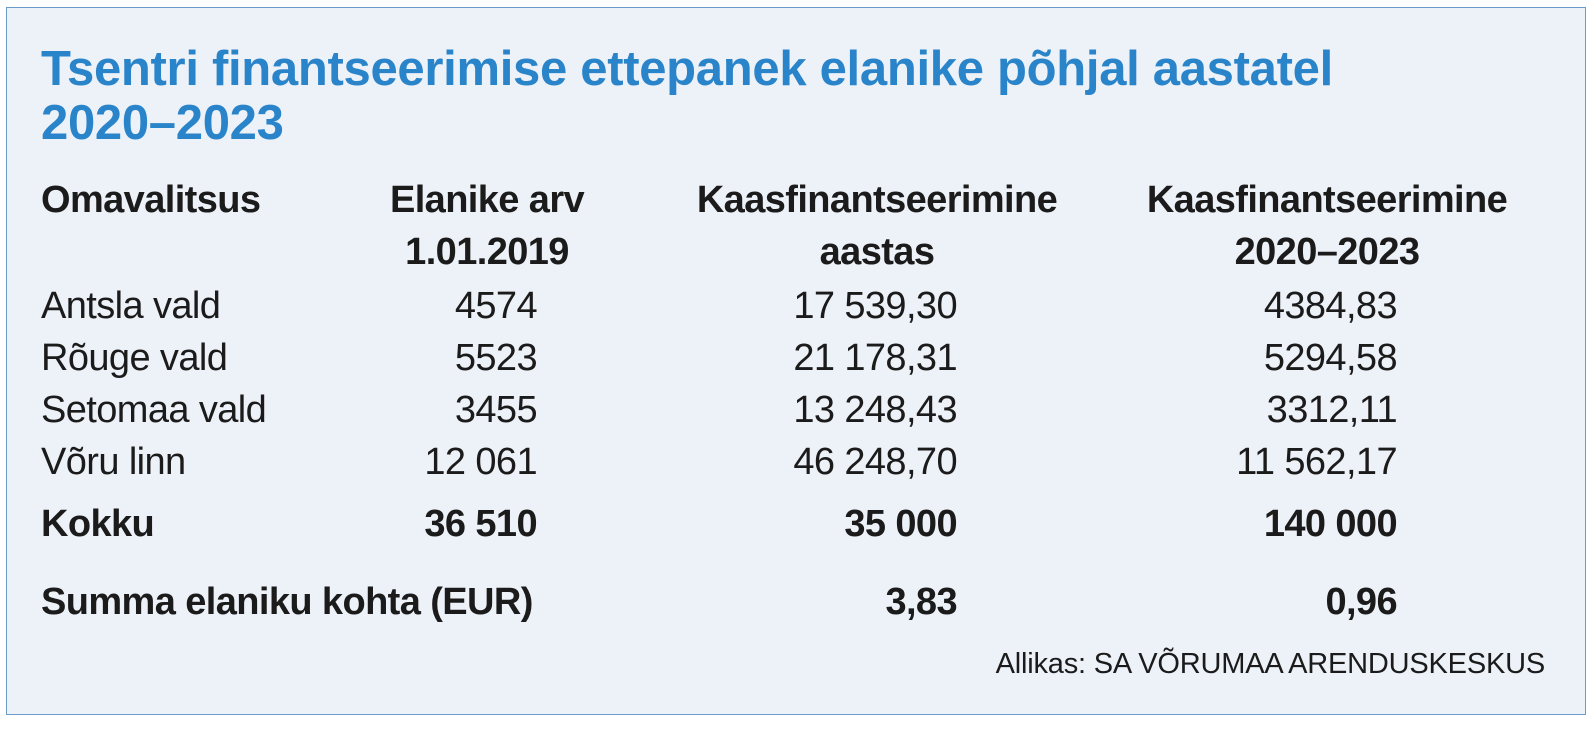 The image size is (1596, 730). I want to click on row-voru-name: Võru linn, so click(113, 462).